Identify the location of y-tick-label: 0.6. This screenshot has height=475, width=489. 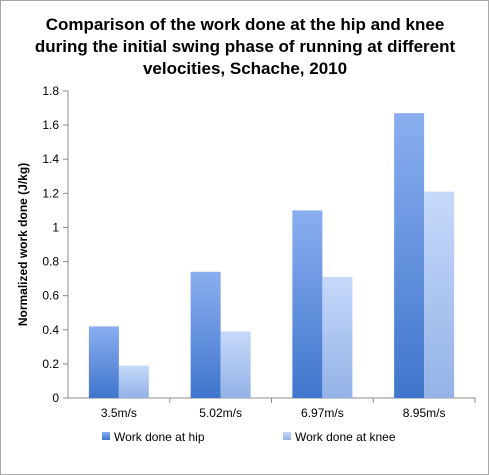
(50, 296).